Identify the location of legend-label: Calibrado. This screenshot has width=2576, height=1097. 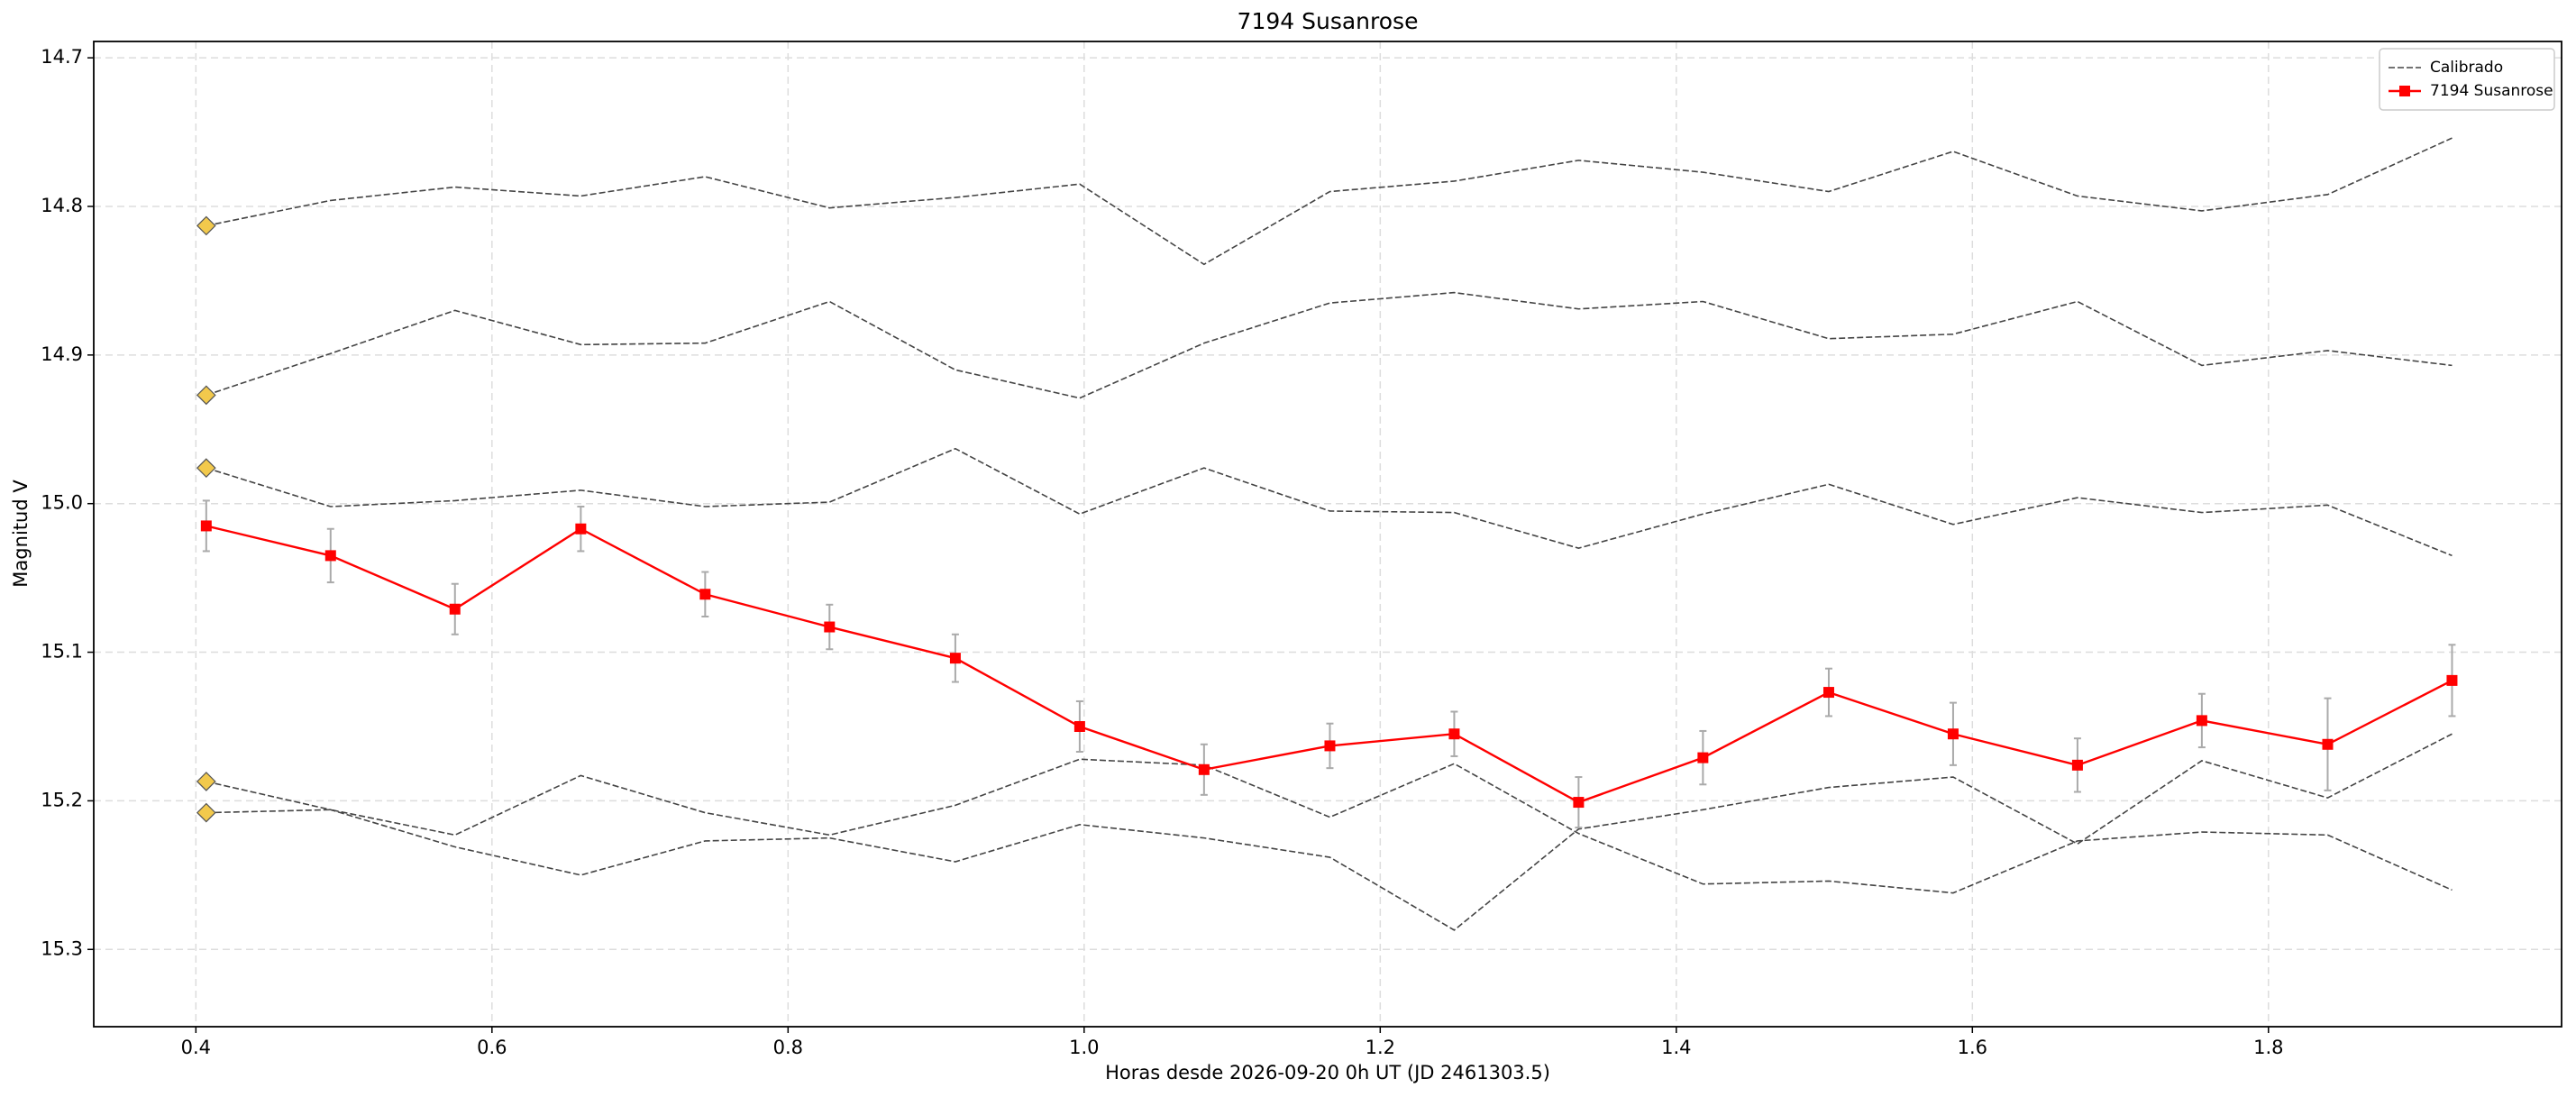
(2466, 68).